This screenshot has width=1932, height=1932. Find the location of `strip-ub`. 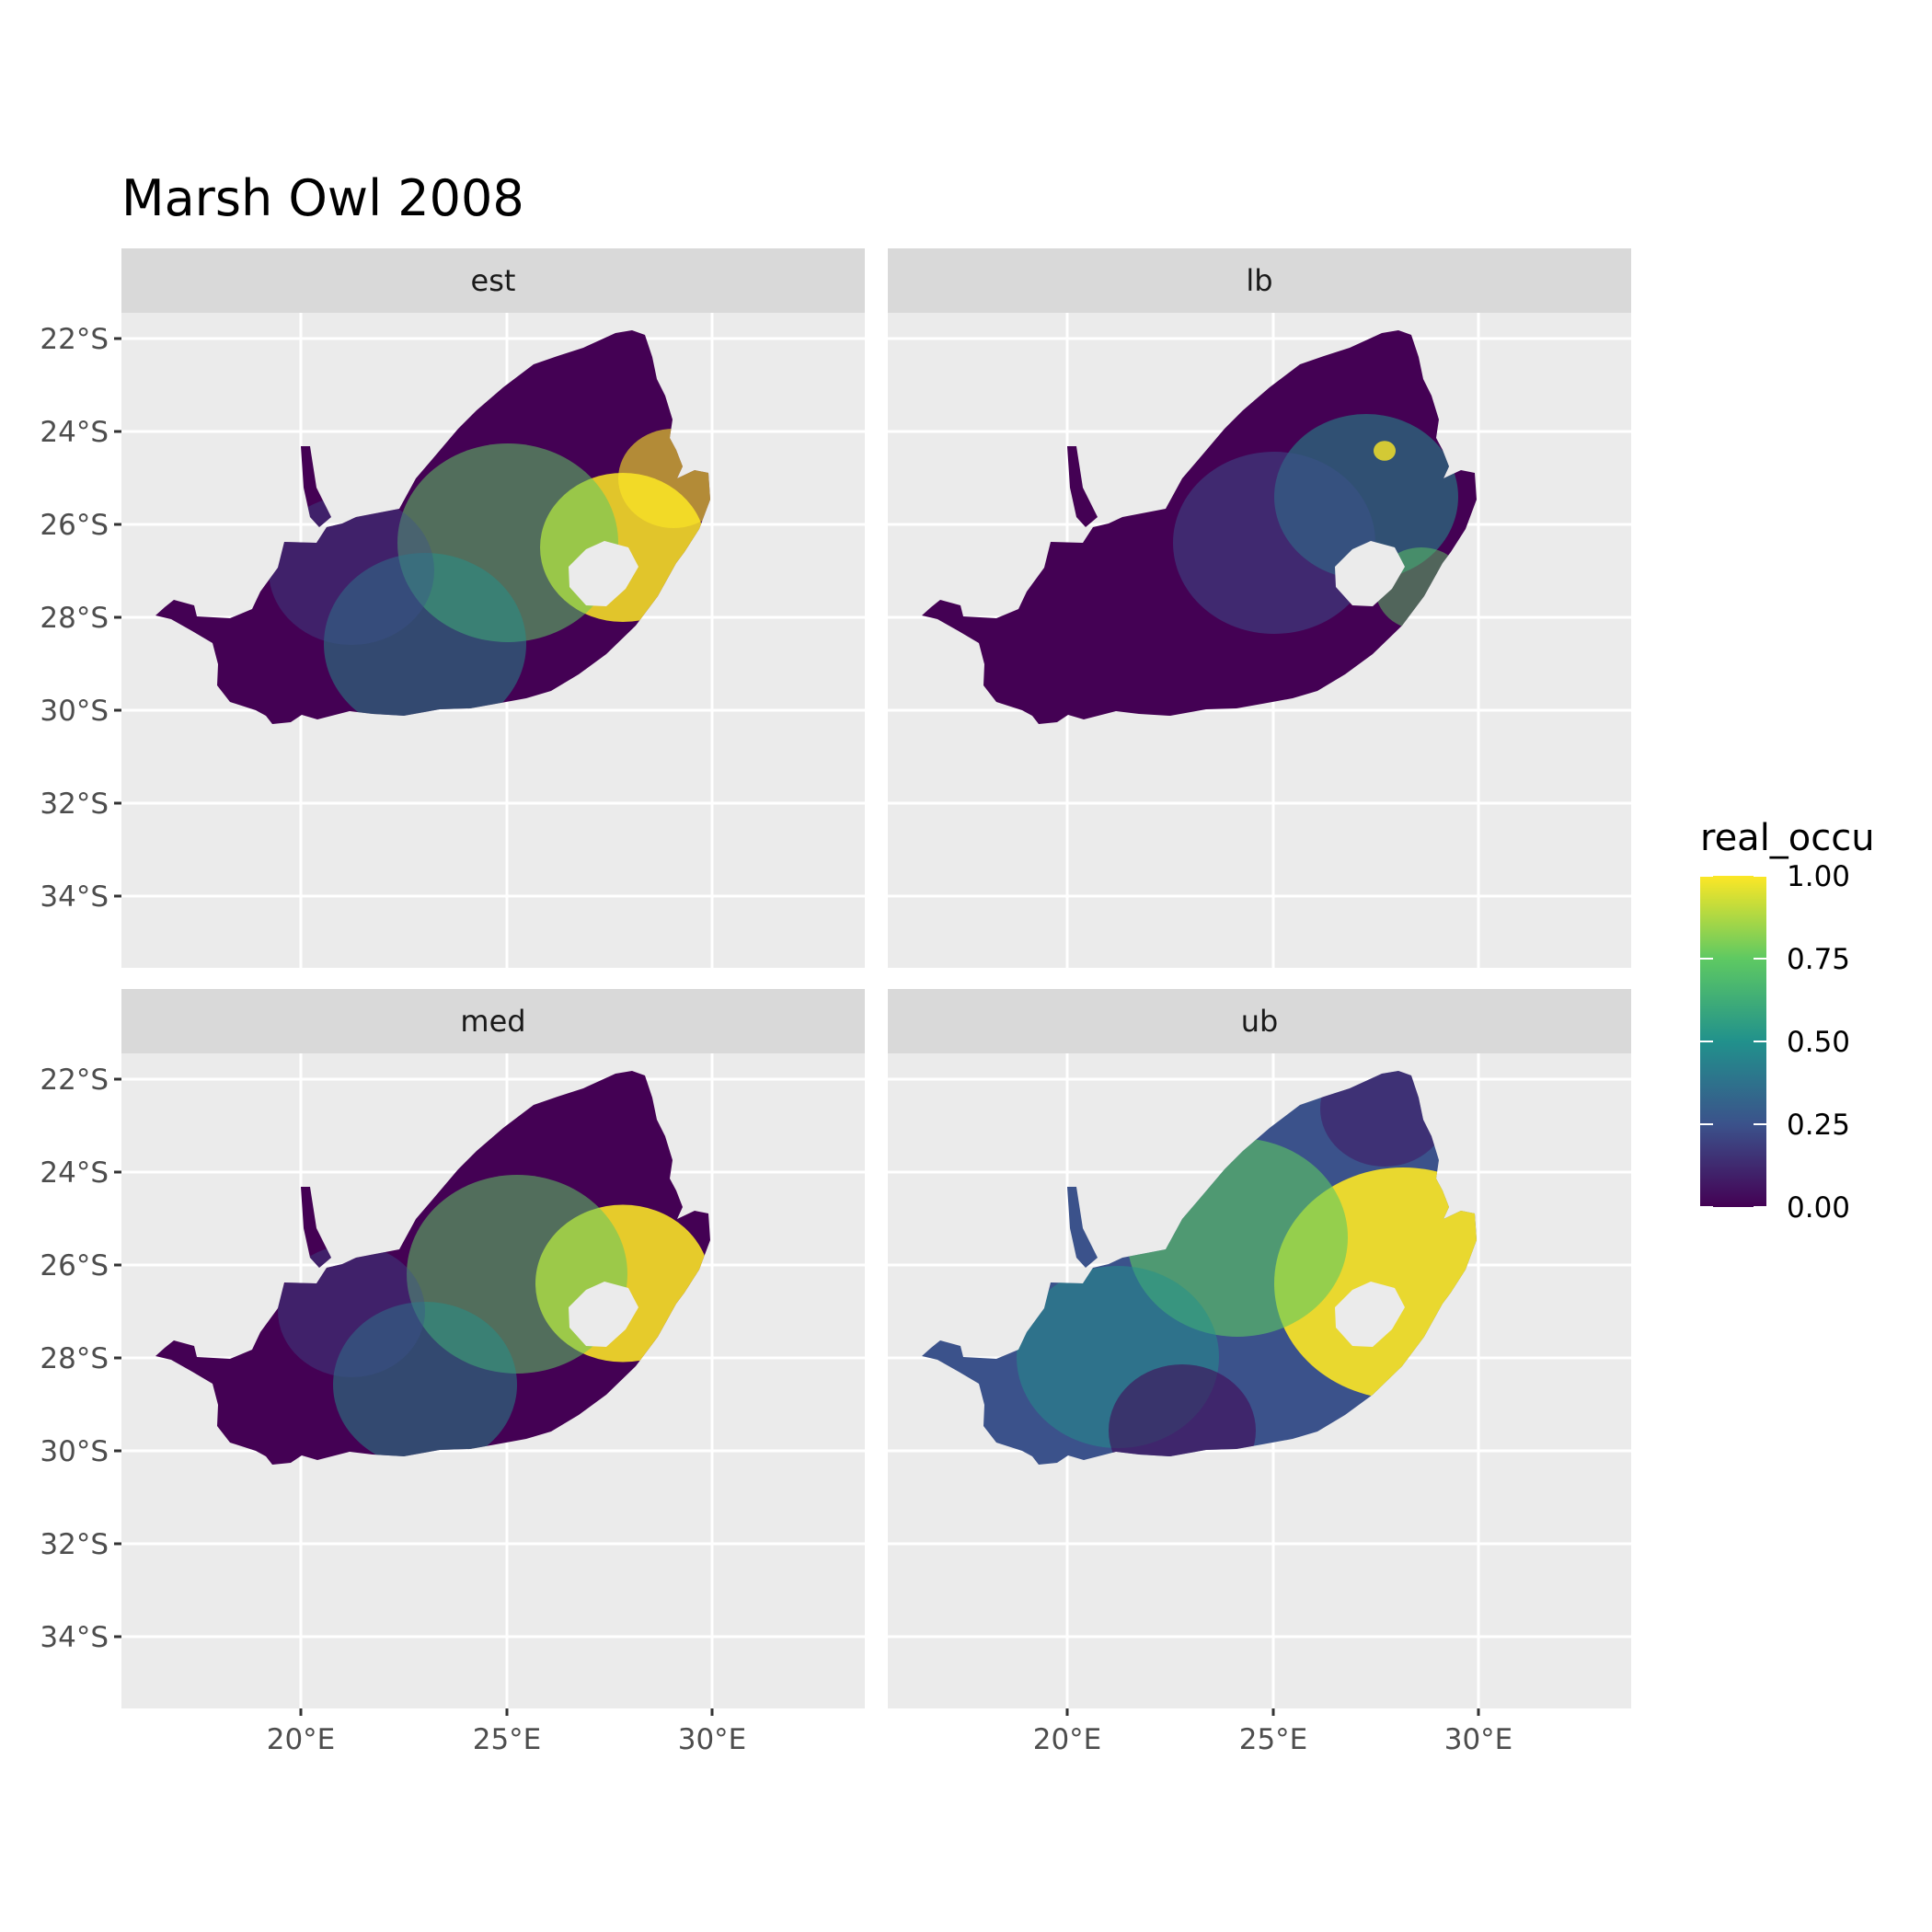

strip-ub is located at coordinates (1259, 1021).